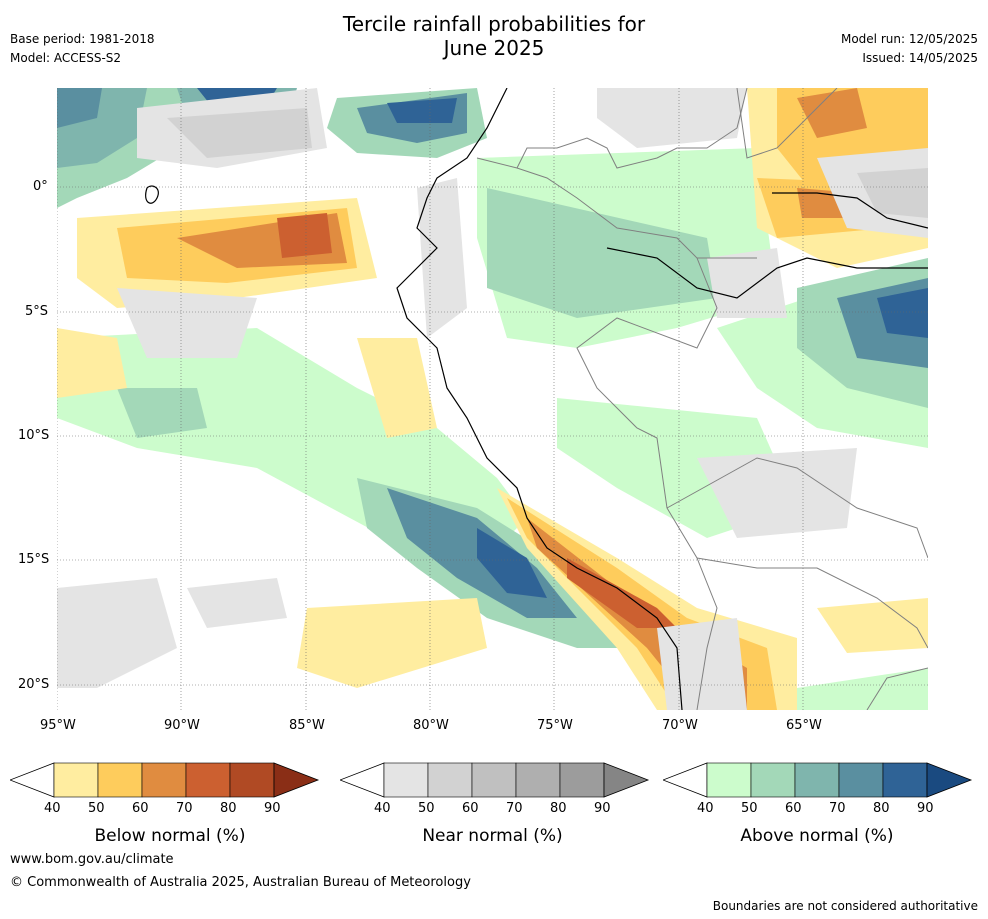 The image size is (988, 919). I want to click on cb2-title: Above normal (%), so click(817, 836).